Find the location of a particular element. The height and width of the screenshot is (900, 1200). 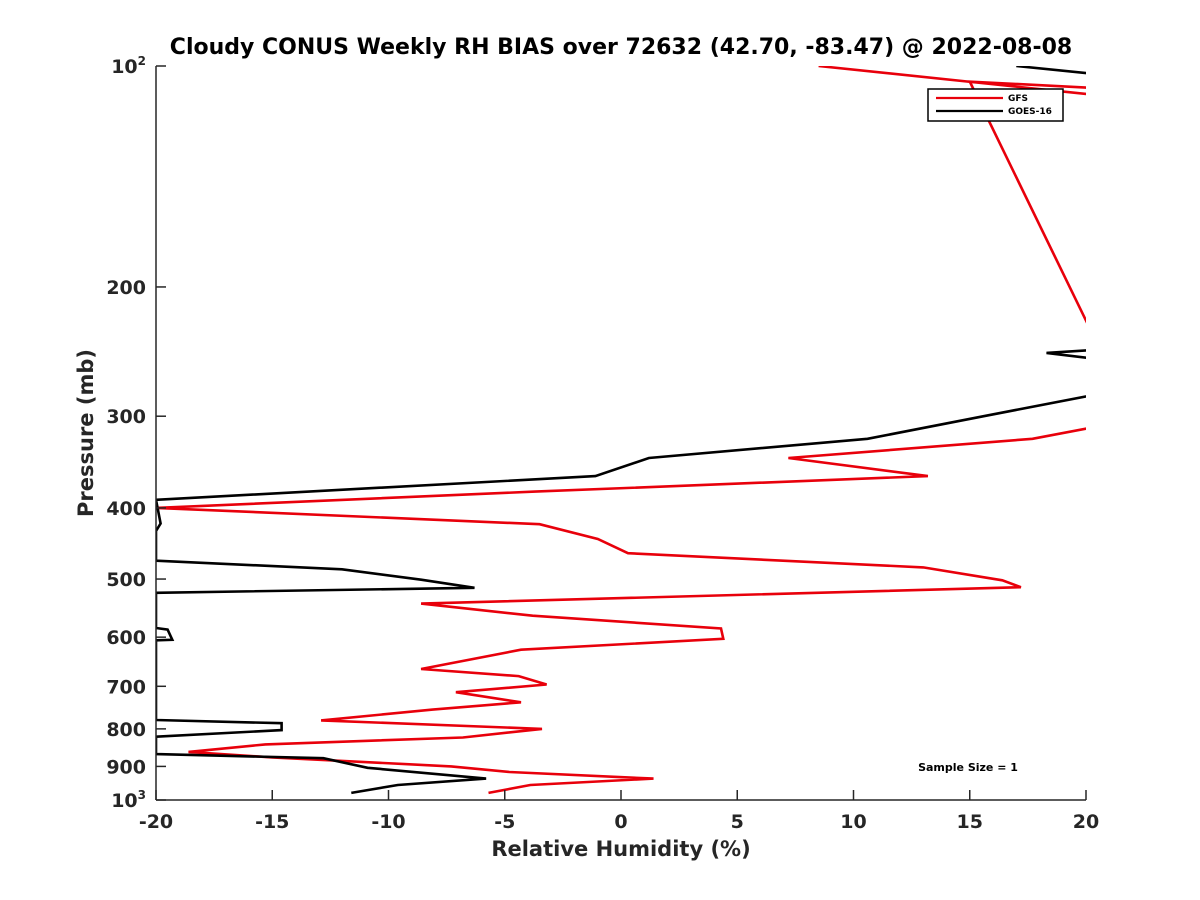

legend: GFS GOES-16 is located at coordinates (995, 105).